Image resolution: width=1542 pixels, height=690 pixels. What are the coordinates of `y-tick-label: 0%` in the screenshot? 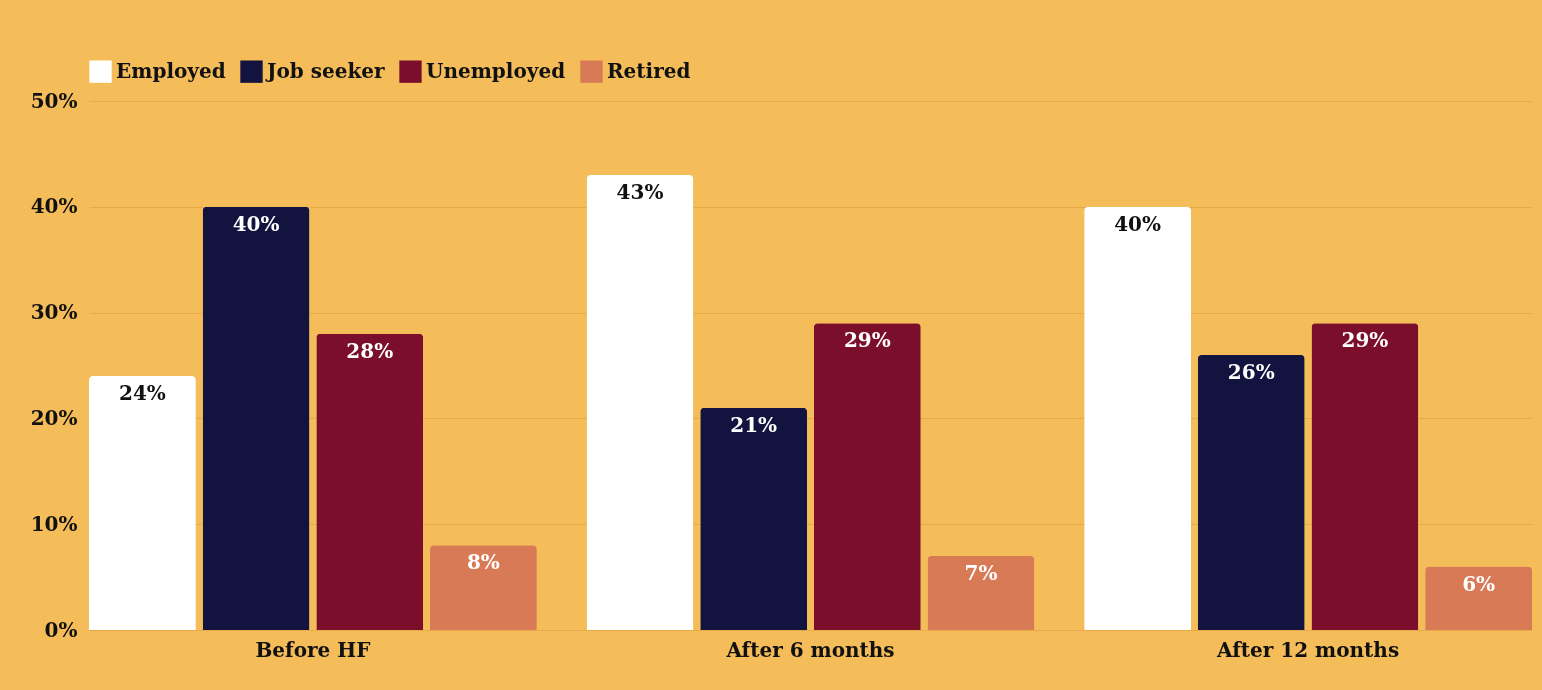 It's located at (61, 629).